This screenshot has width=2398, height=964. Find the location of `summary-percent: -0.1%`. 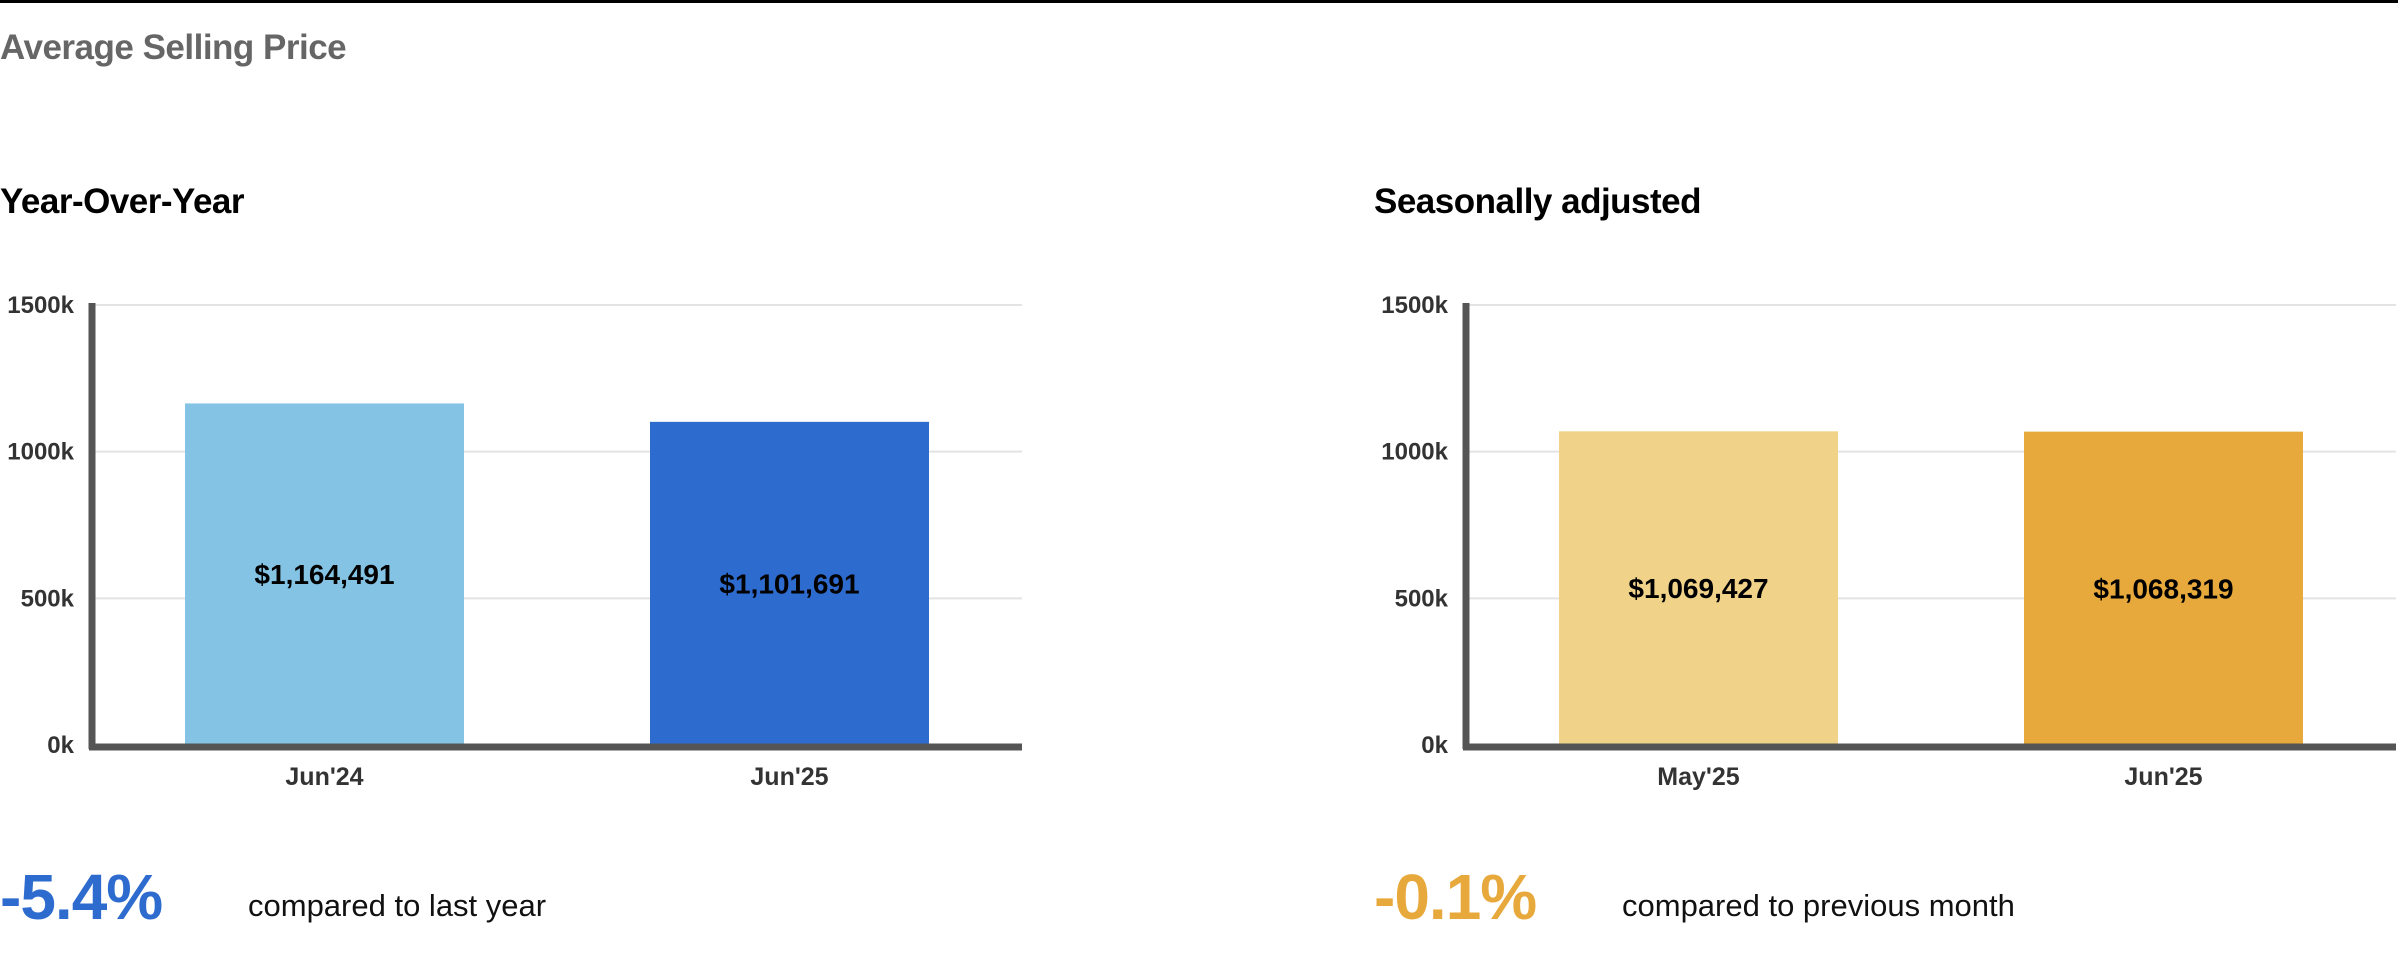

summary-percent: -0.1% is located at coordinates (1455, 897).